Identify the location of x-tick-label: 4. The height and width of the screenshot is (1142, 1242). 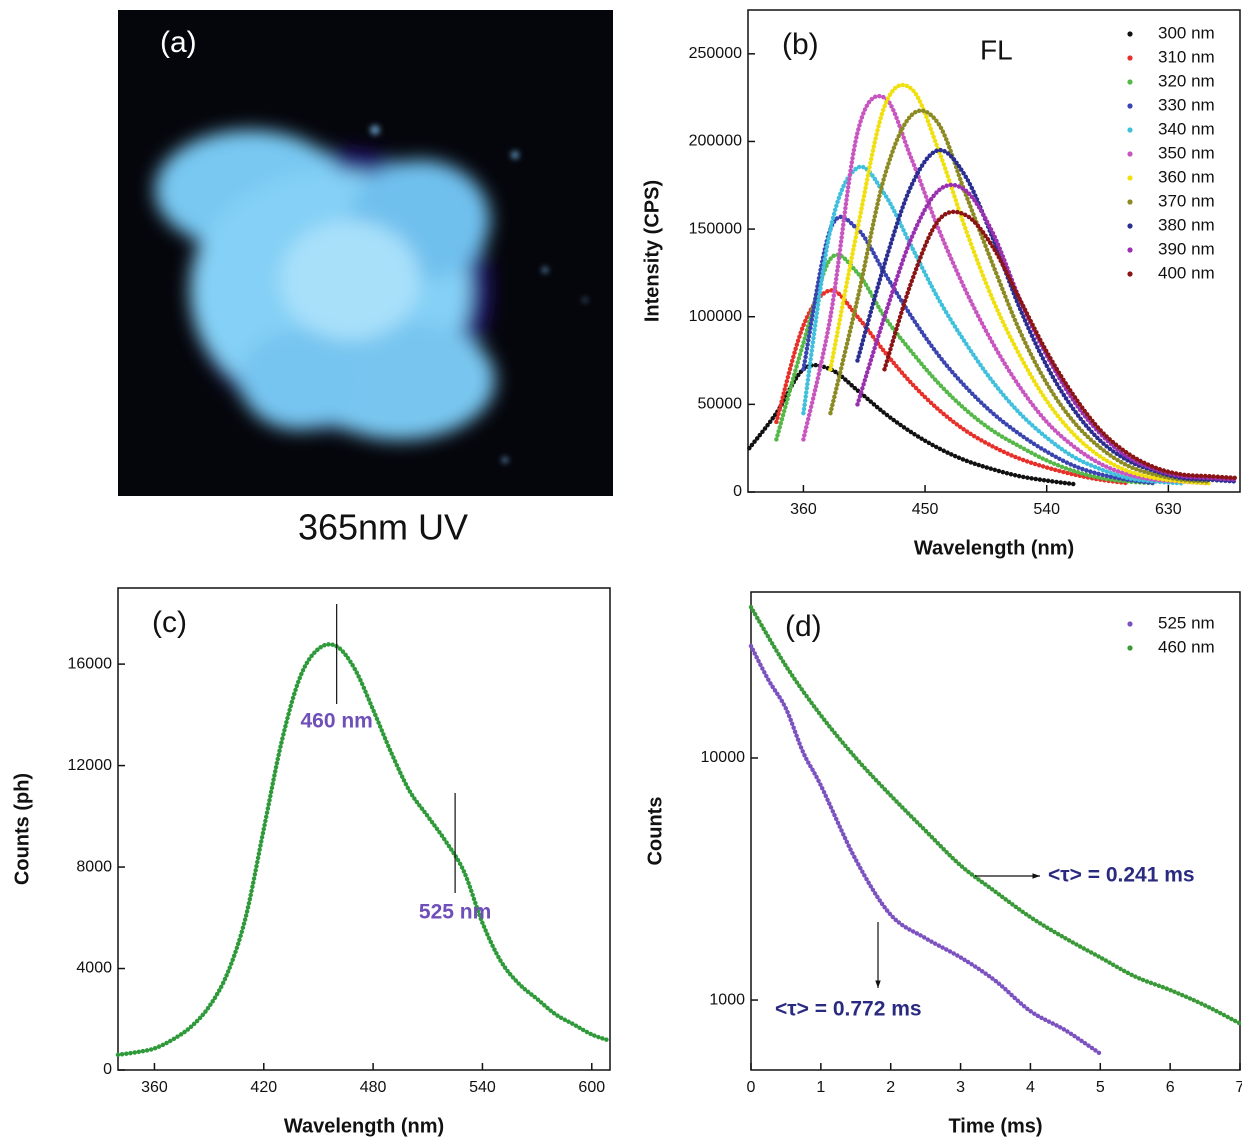
(1030, 1087).